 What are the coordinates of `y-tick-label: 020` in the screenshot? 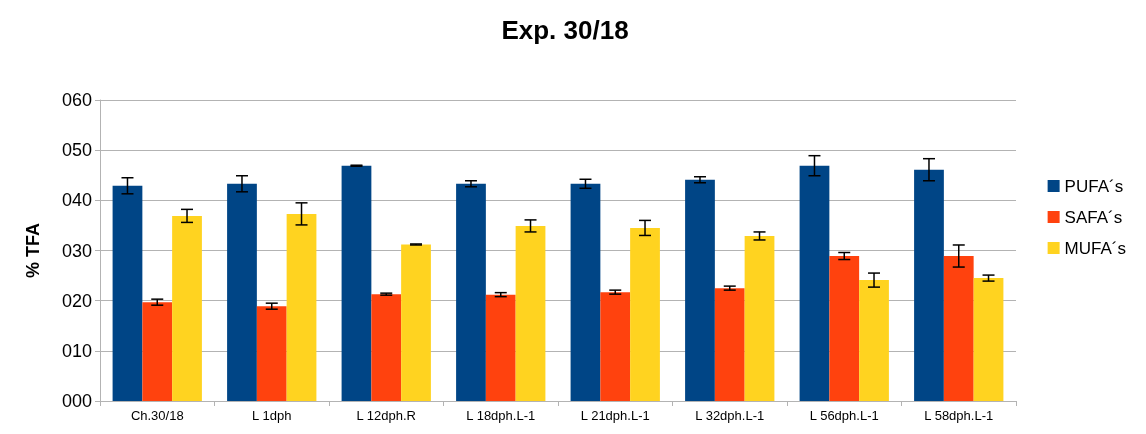 It's located at (76, 300).